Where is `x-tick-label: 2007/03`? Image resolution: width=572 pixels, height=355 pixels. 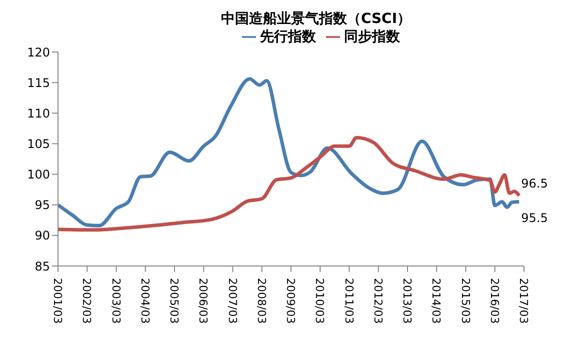 x-tick-label: 2007/03 is located at coordinates (232, 301).